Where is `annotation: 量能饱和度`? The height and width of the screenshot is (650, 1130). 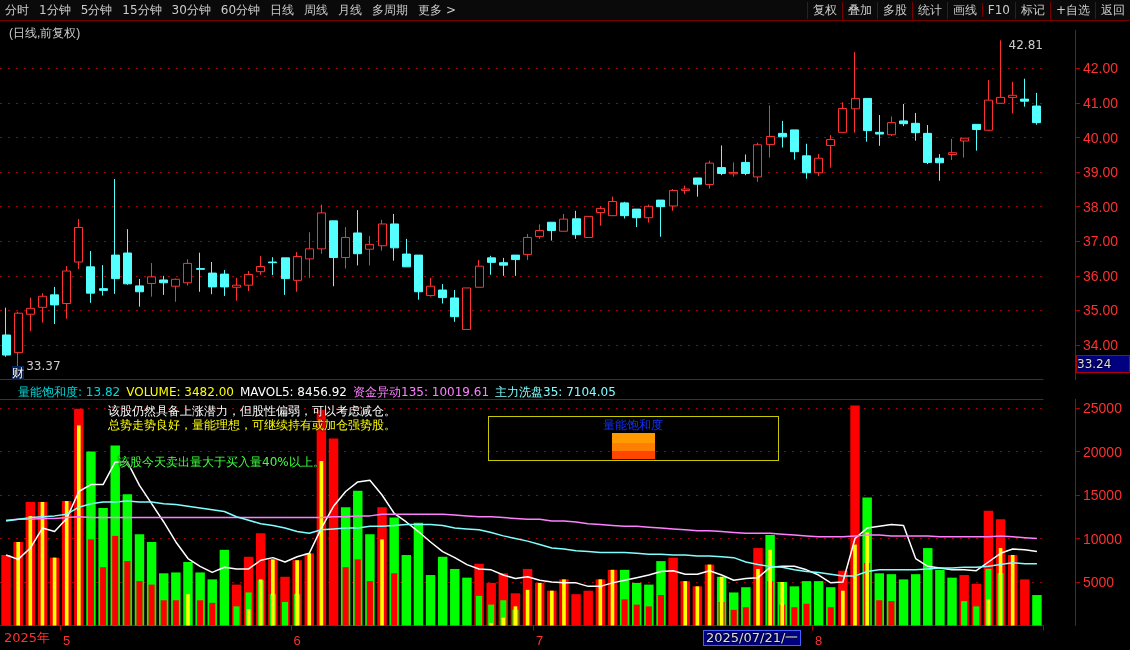 annotation: 量能饱和度 is located at coordinates (633, 425).